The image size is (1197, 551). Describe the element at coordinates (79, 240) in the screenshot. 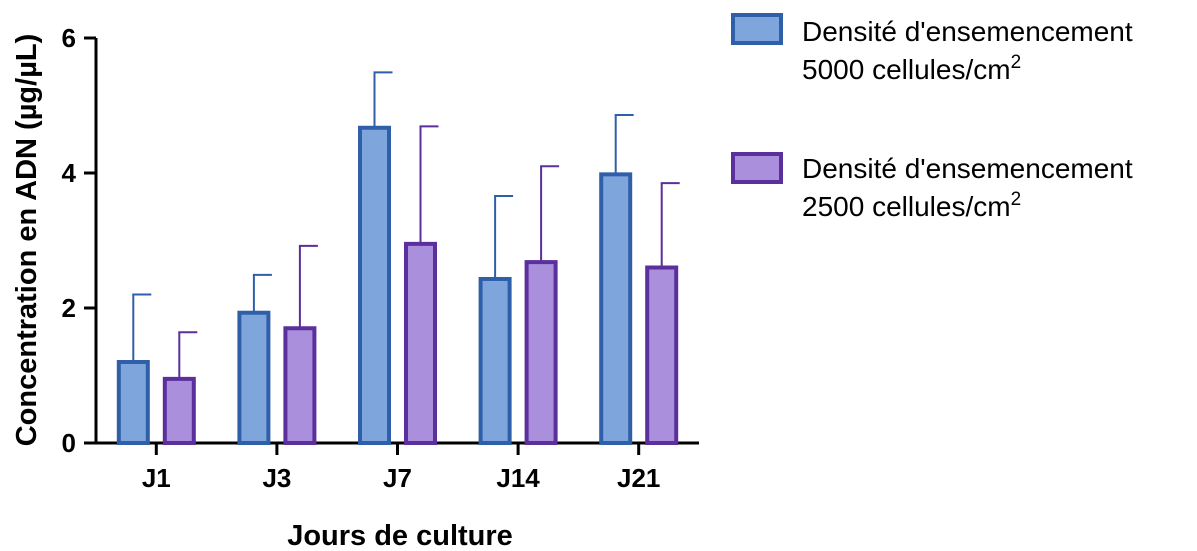

I see `y-tick-group: 0 2 4 6` at that location.